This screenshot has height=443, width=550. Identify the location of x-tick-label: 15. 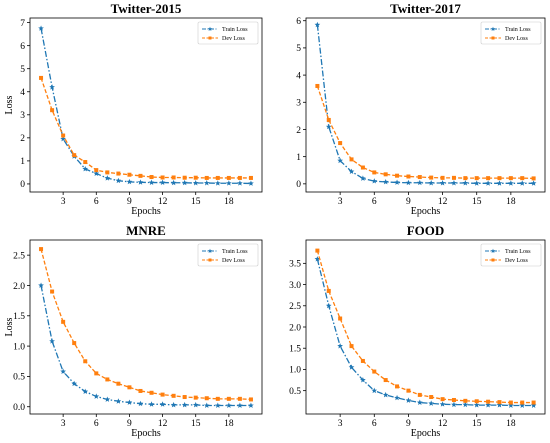
(477, 424).